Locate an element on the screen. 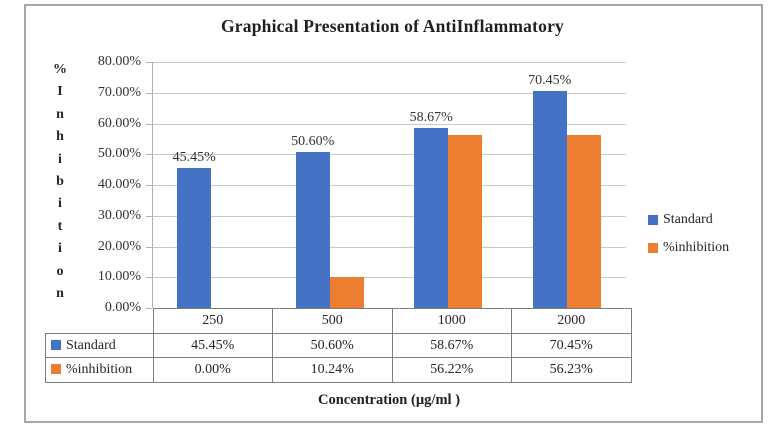 The image size is (782, 431). y-axis-title-char: I is located at coordinates (60, 92).